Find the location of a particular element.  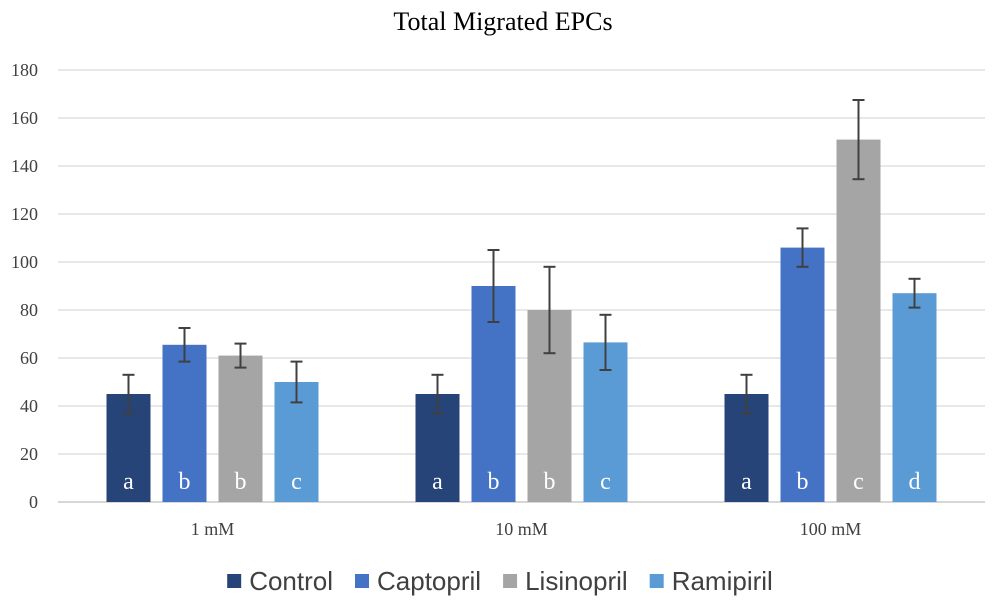

legend-label: Captopril is located at coordinates (429, 581).